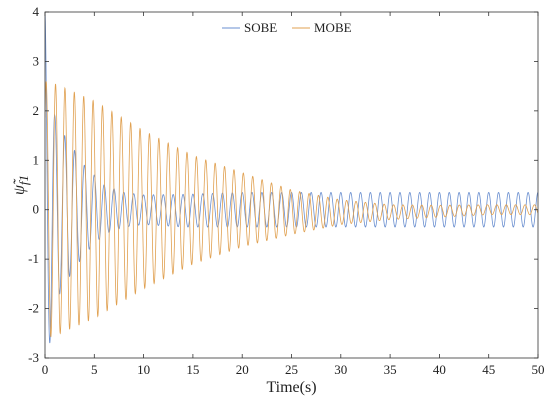 The height and width of the screenshot is (402, 550). Describe the element at coordinates (36, 209) in the screenshot. I see `y-tick-label: 0` at that location.